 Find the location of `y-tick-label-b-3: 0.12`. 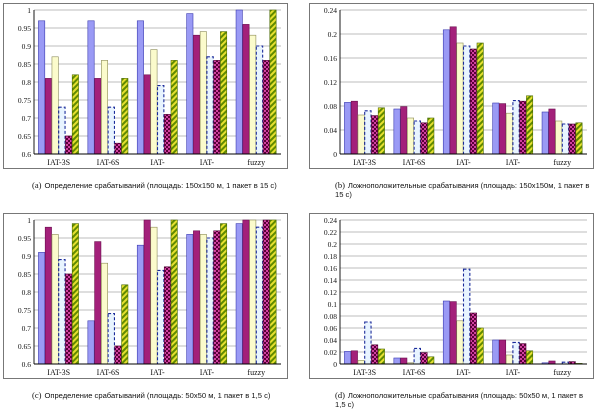

y-tick-label-b-3: 0.12 is located at coordinates (330, 82).